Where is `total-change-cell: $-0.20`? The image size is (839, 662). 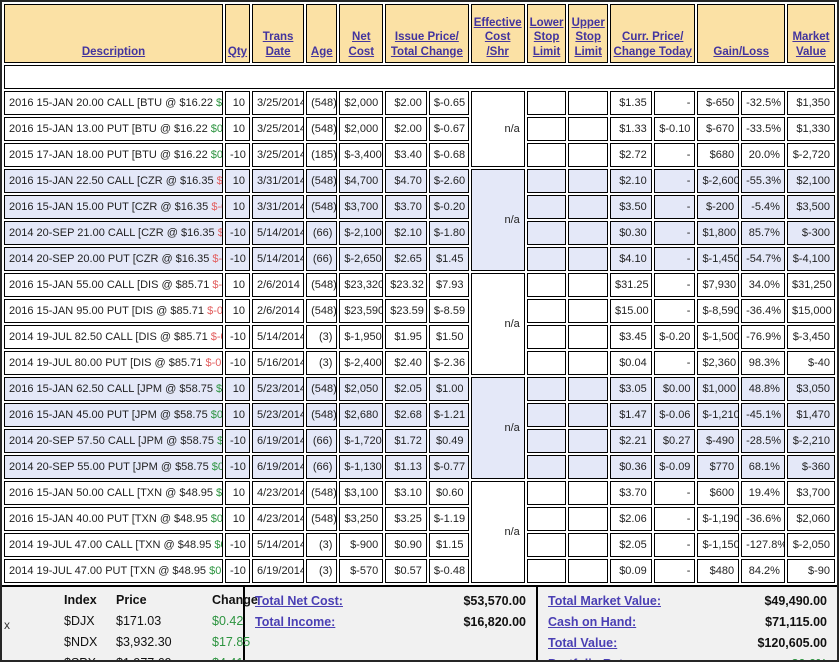
total-change-cell: $-0.20 is located at coordinates (448, 207).